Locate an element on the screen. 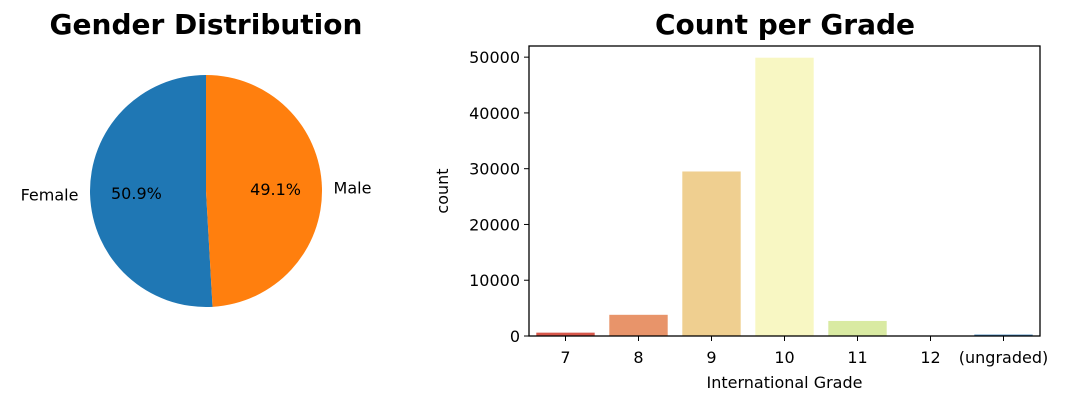 Image resolution: width=1067 pixels, height=405 pixels. x-axis-label: International Grade is located at coordinates (785, 382).